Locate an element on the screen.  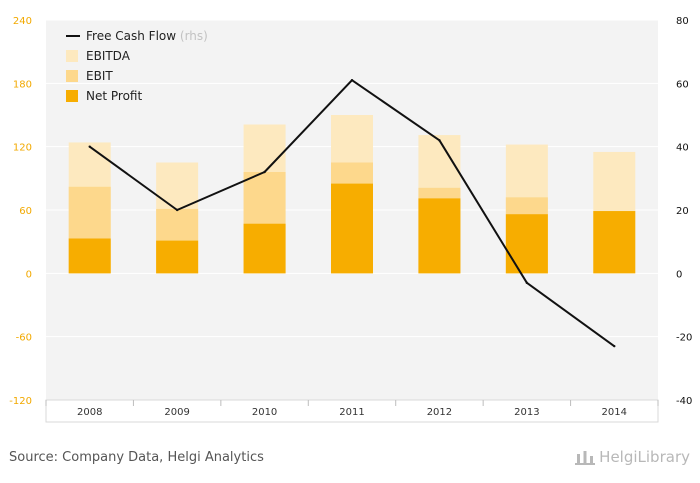
x-axis-tick-label: 2009 is located at coordinates (176, 412).